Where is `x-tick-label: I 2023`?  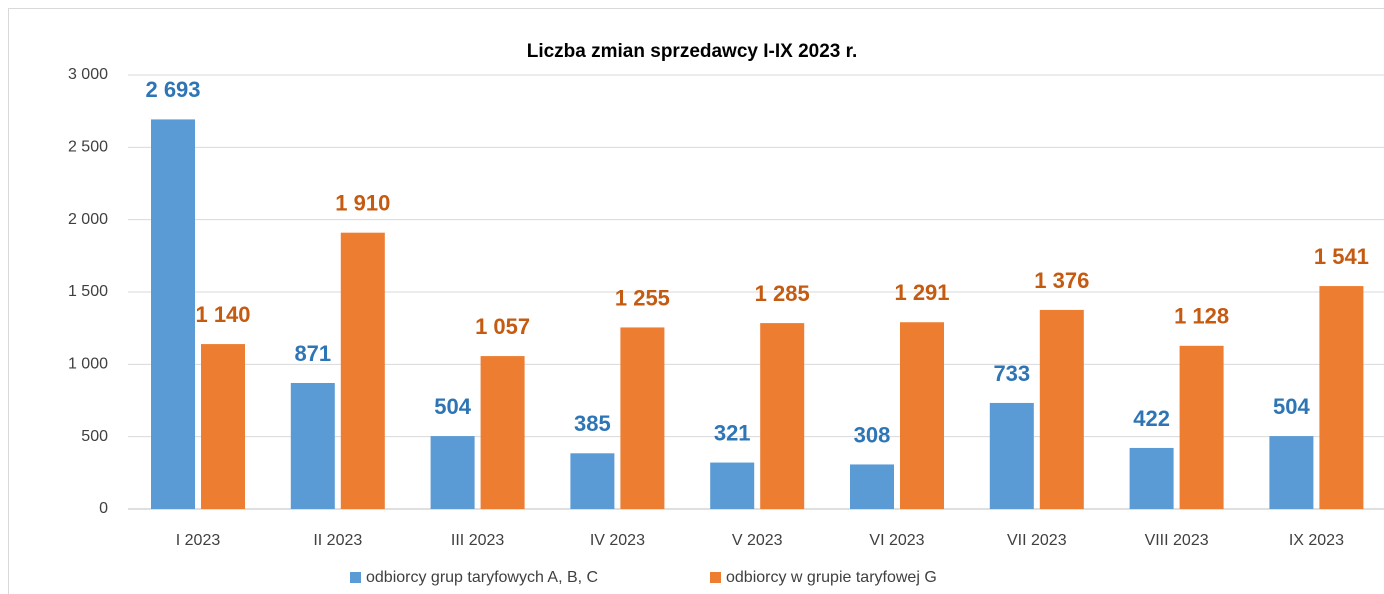
x-tick-label: I 2023 is located at coordinates (198, 540).